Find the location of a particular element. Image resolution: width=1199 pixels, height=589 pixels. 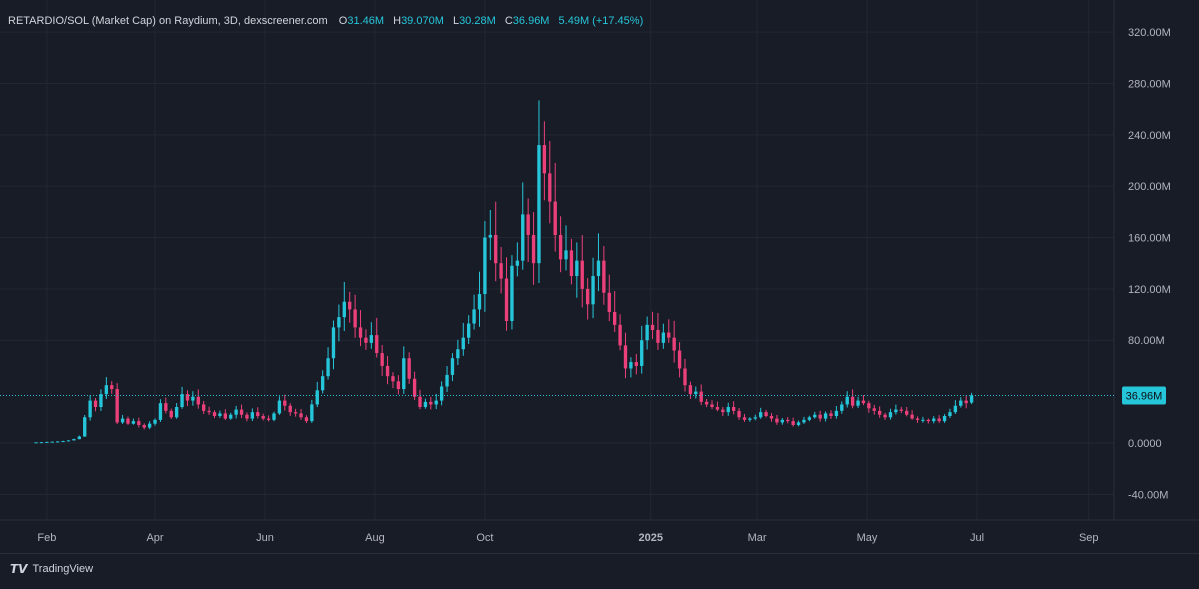

y-tick-label: 0.0000 is located at coordinates (1145, 444).